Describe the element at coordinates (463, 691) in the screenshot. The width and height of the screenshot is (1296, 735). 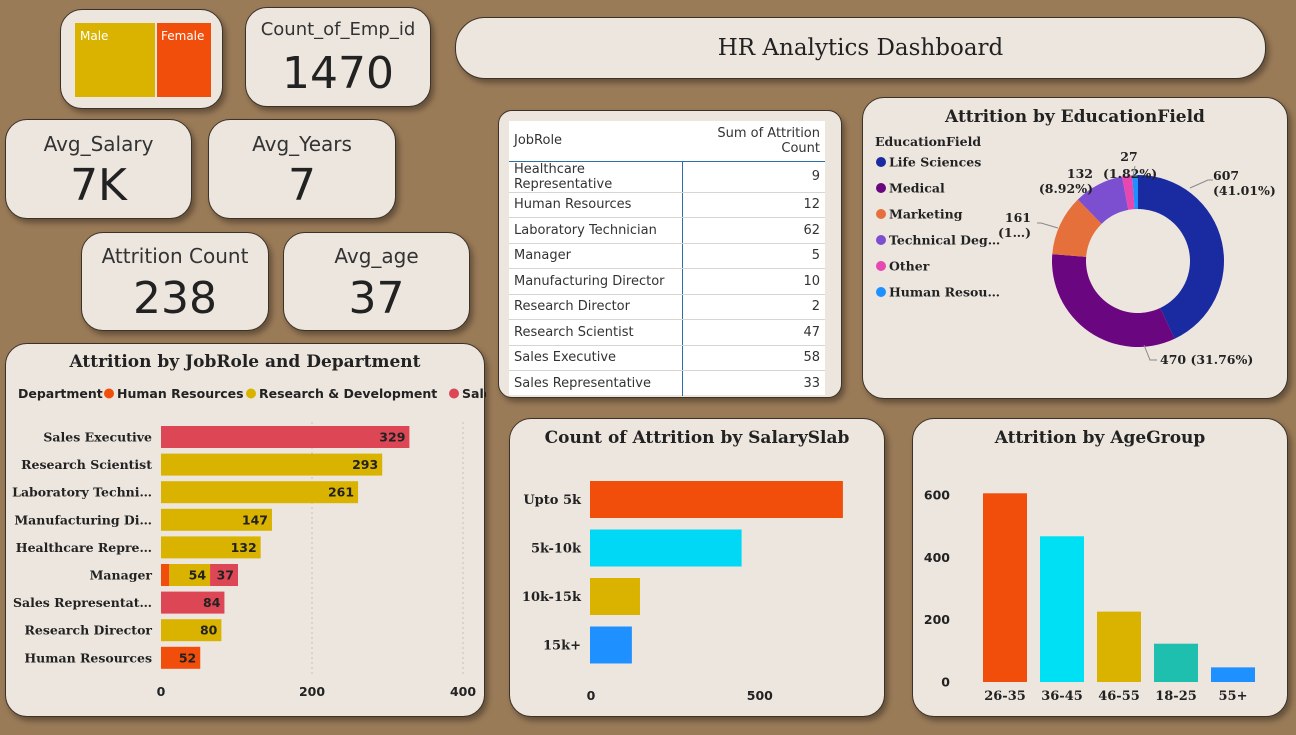
I see `dept-x-tick: 400` at that location.